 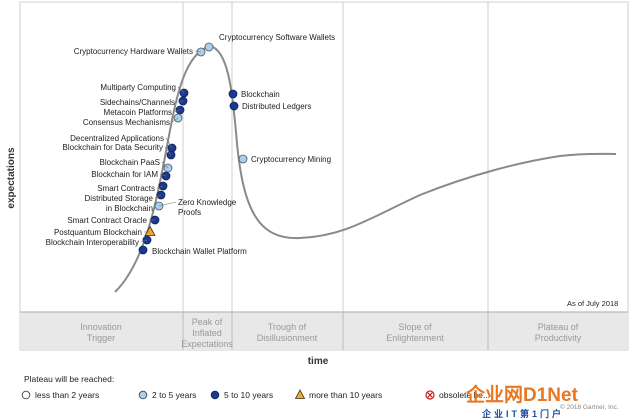 I want to click on label-metacoin-platforms: Metacoin Platforms, so click(x=138, y=112).